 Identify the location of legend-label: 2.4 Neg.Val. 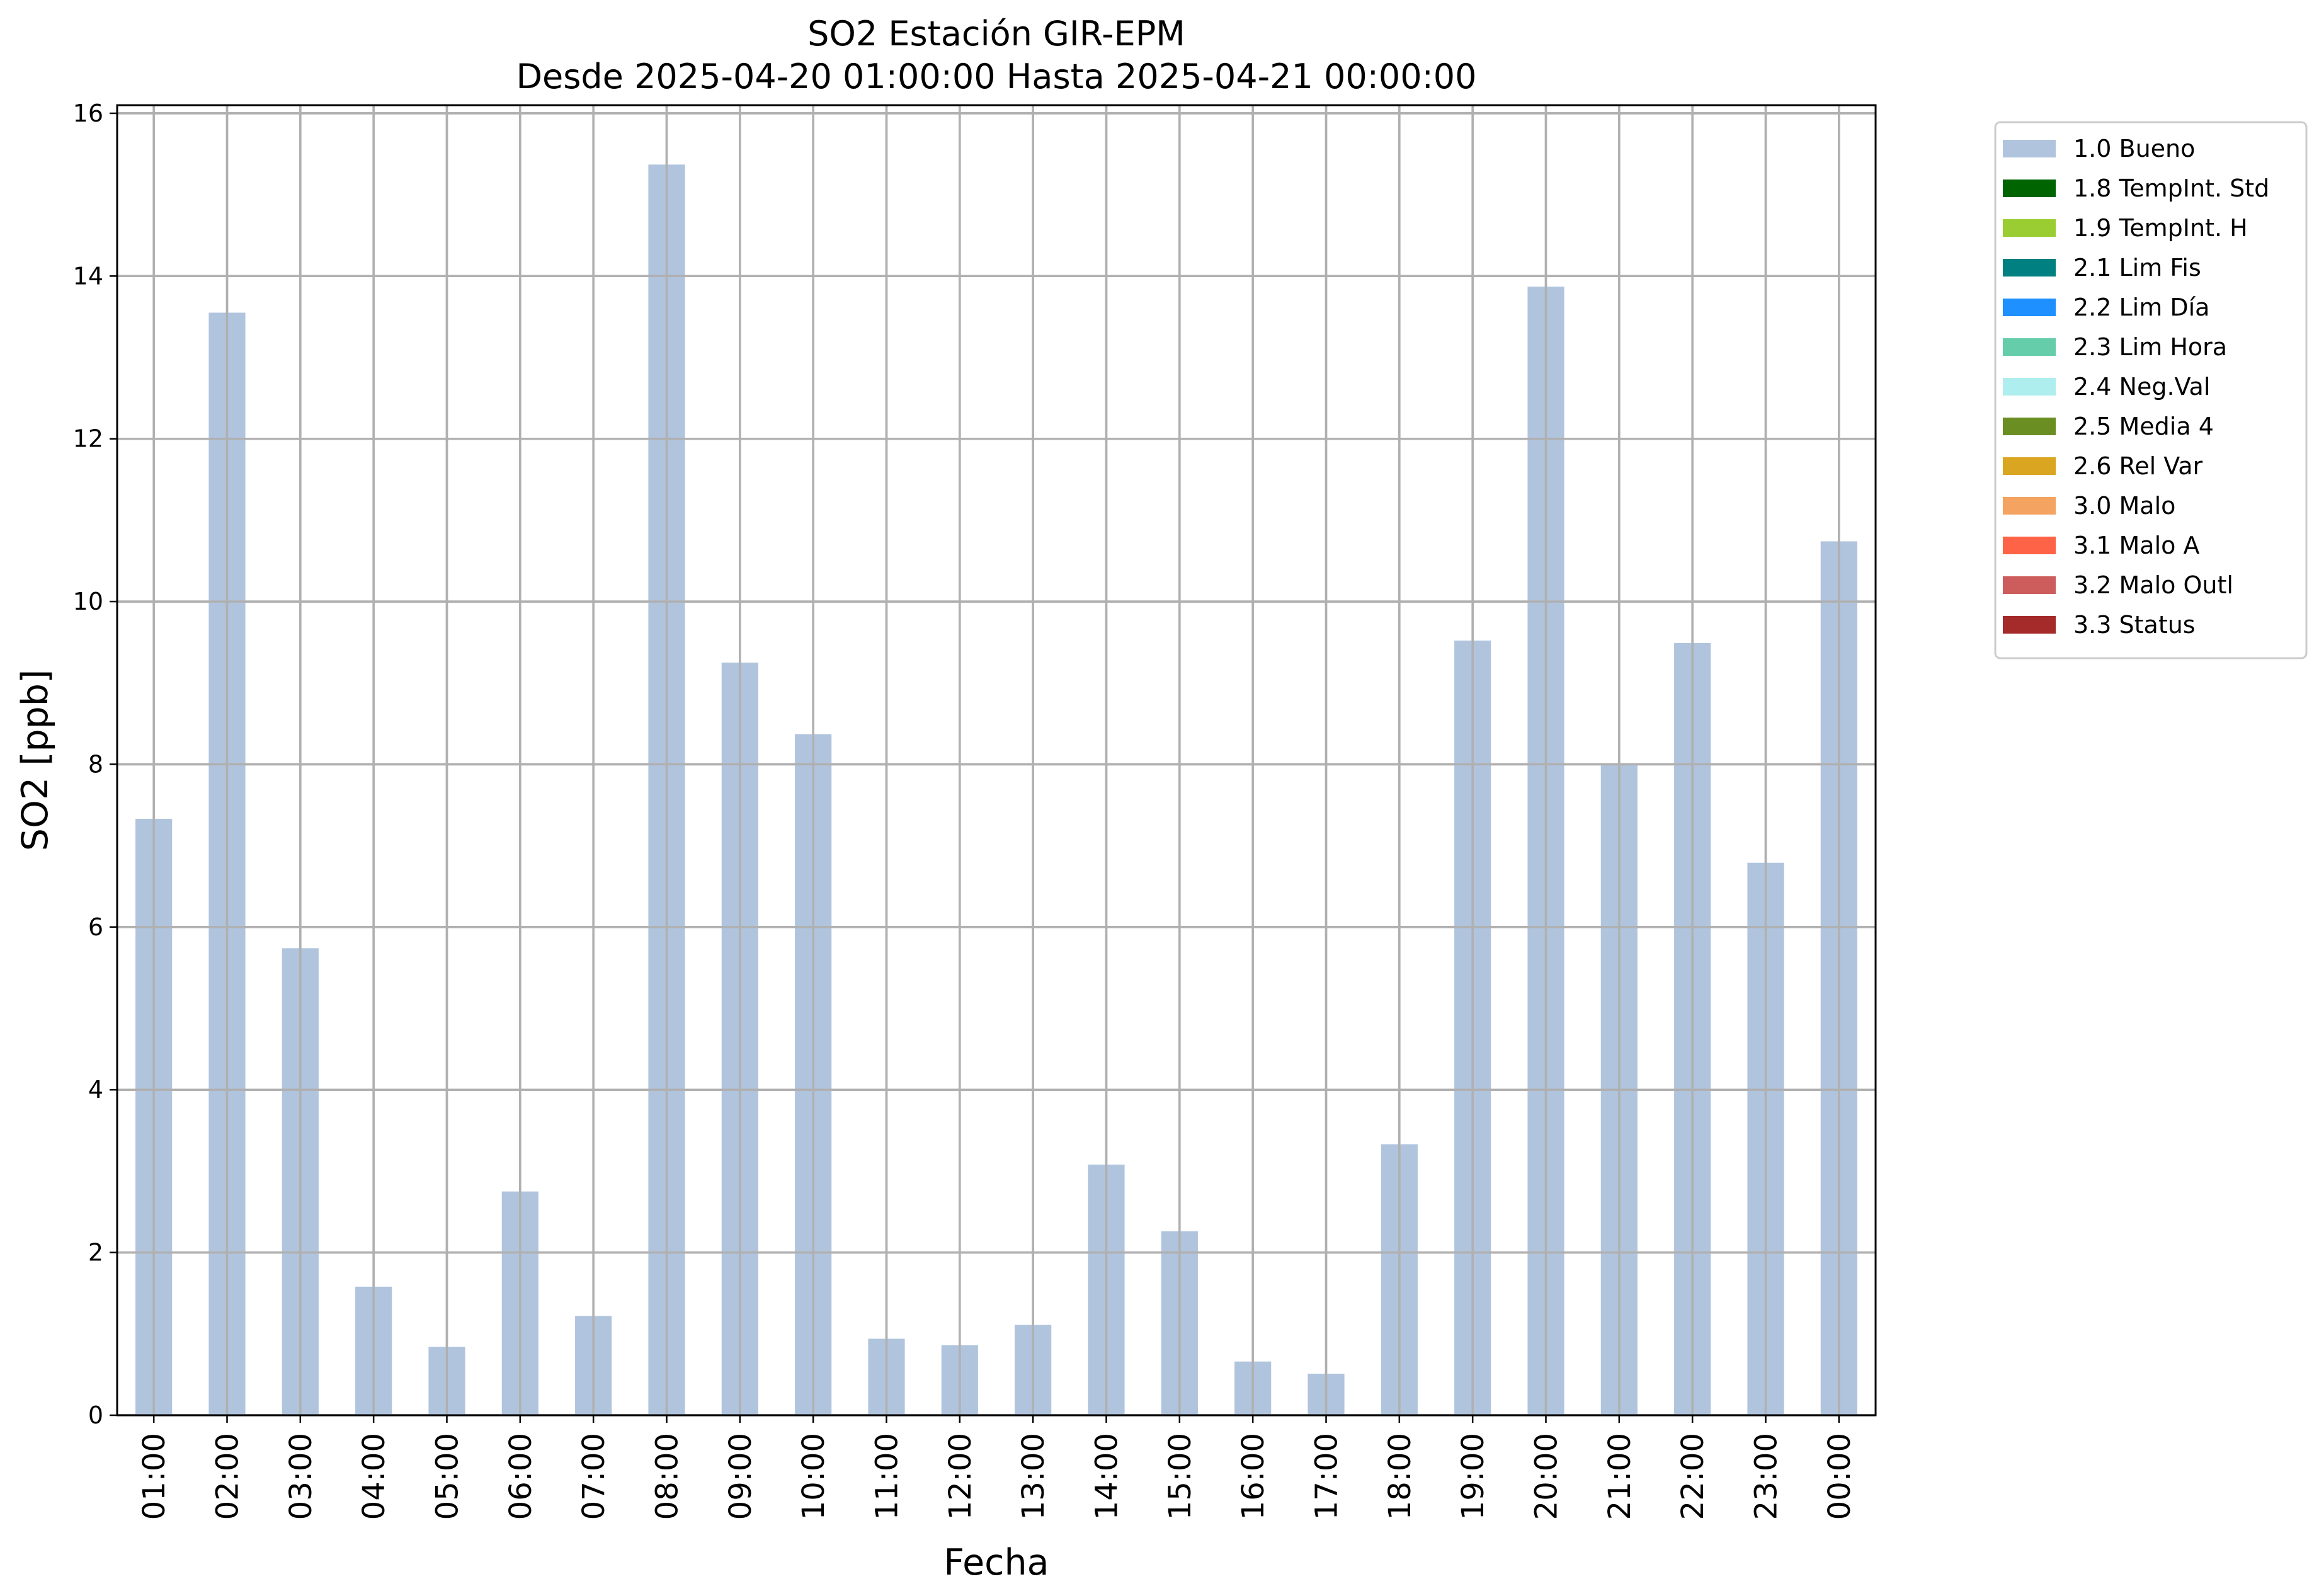
(2141, 387).